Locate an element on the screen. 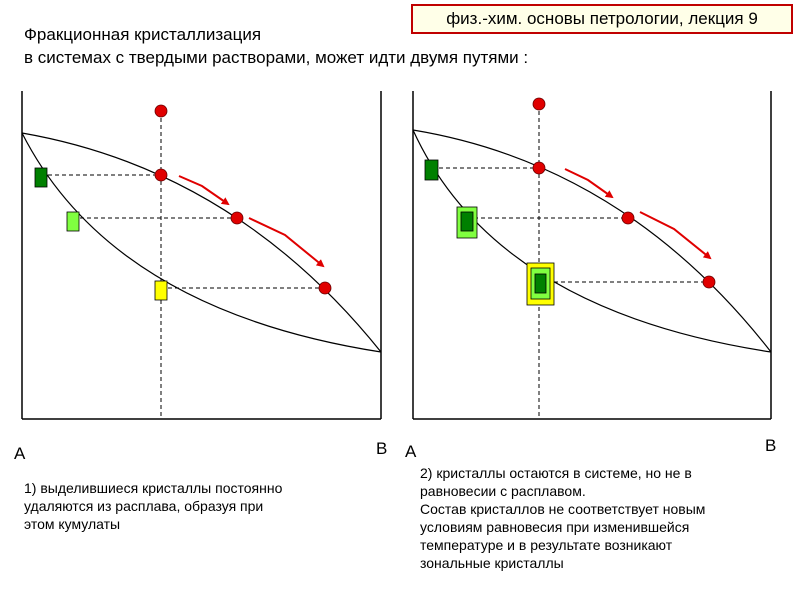  right-caption-line-5: температуре и в результате возникают is located at coordinates (546, 545).